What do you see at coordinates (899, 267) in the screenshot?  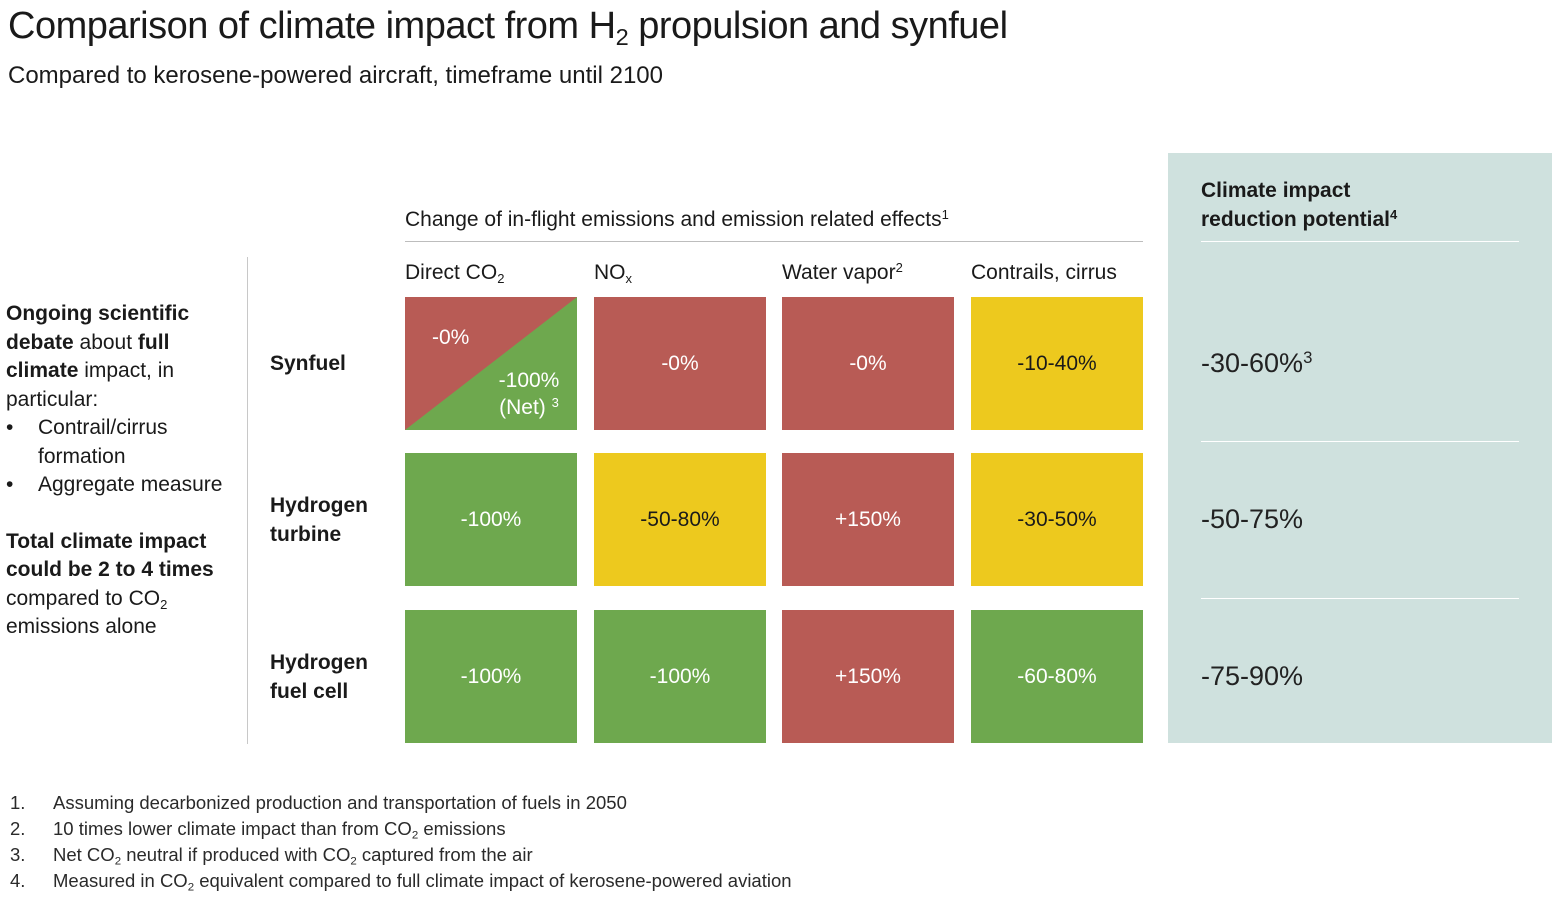 I see `column-header-sup: 2` at bounding box center [899, 267].